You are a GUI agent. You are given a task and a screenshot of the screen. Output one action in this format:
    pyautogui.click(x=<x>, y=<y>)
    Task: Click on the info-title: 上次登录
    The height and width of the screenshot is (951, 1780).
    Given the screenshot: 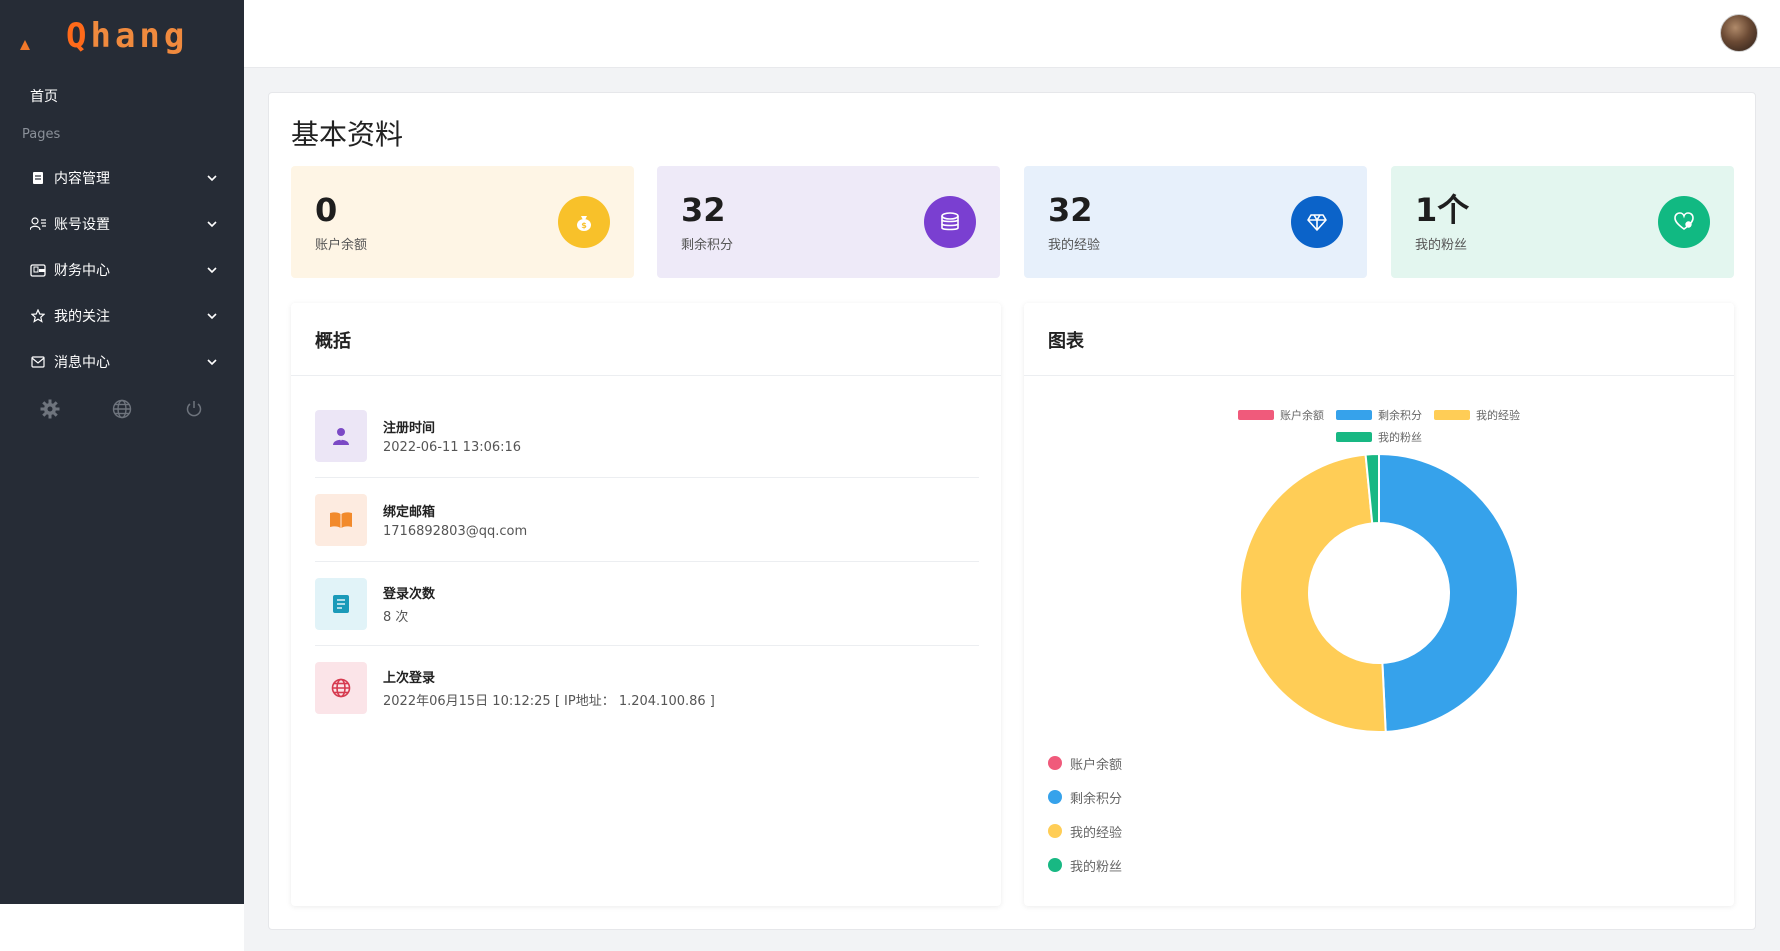 What is the action you would take?
    pyautogui.click(x=409, y=678)
    